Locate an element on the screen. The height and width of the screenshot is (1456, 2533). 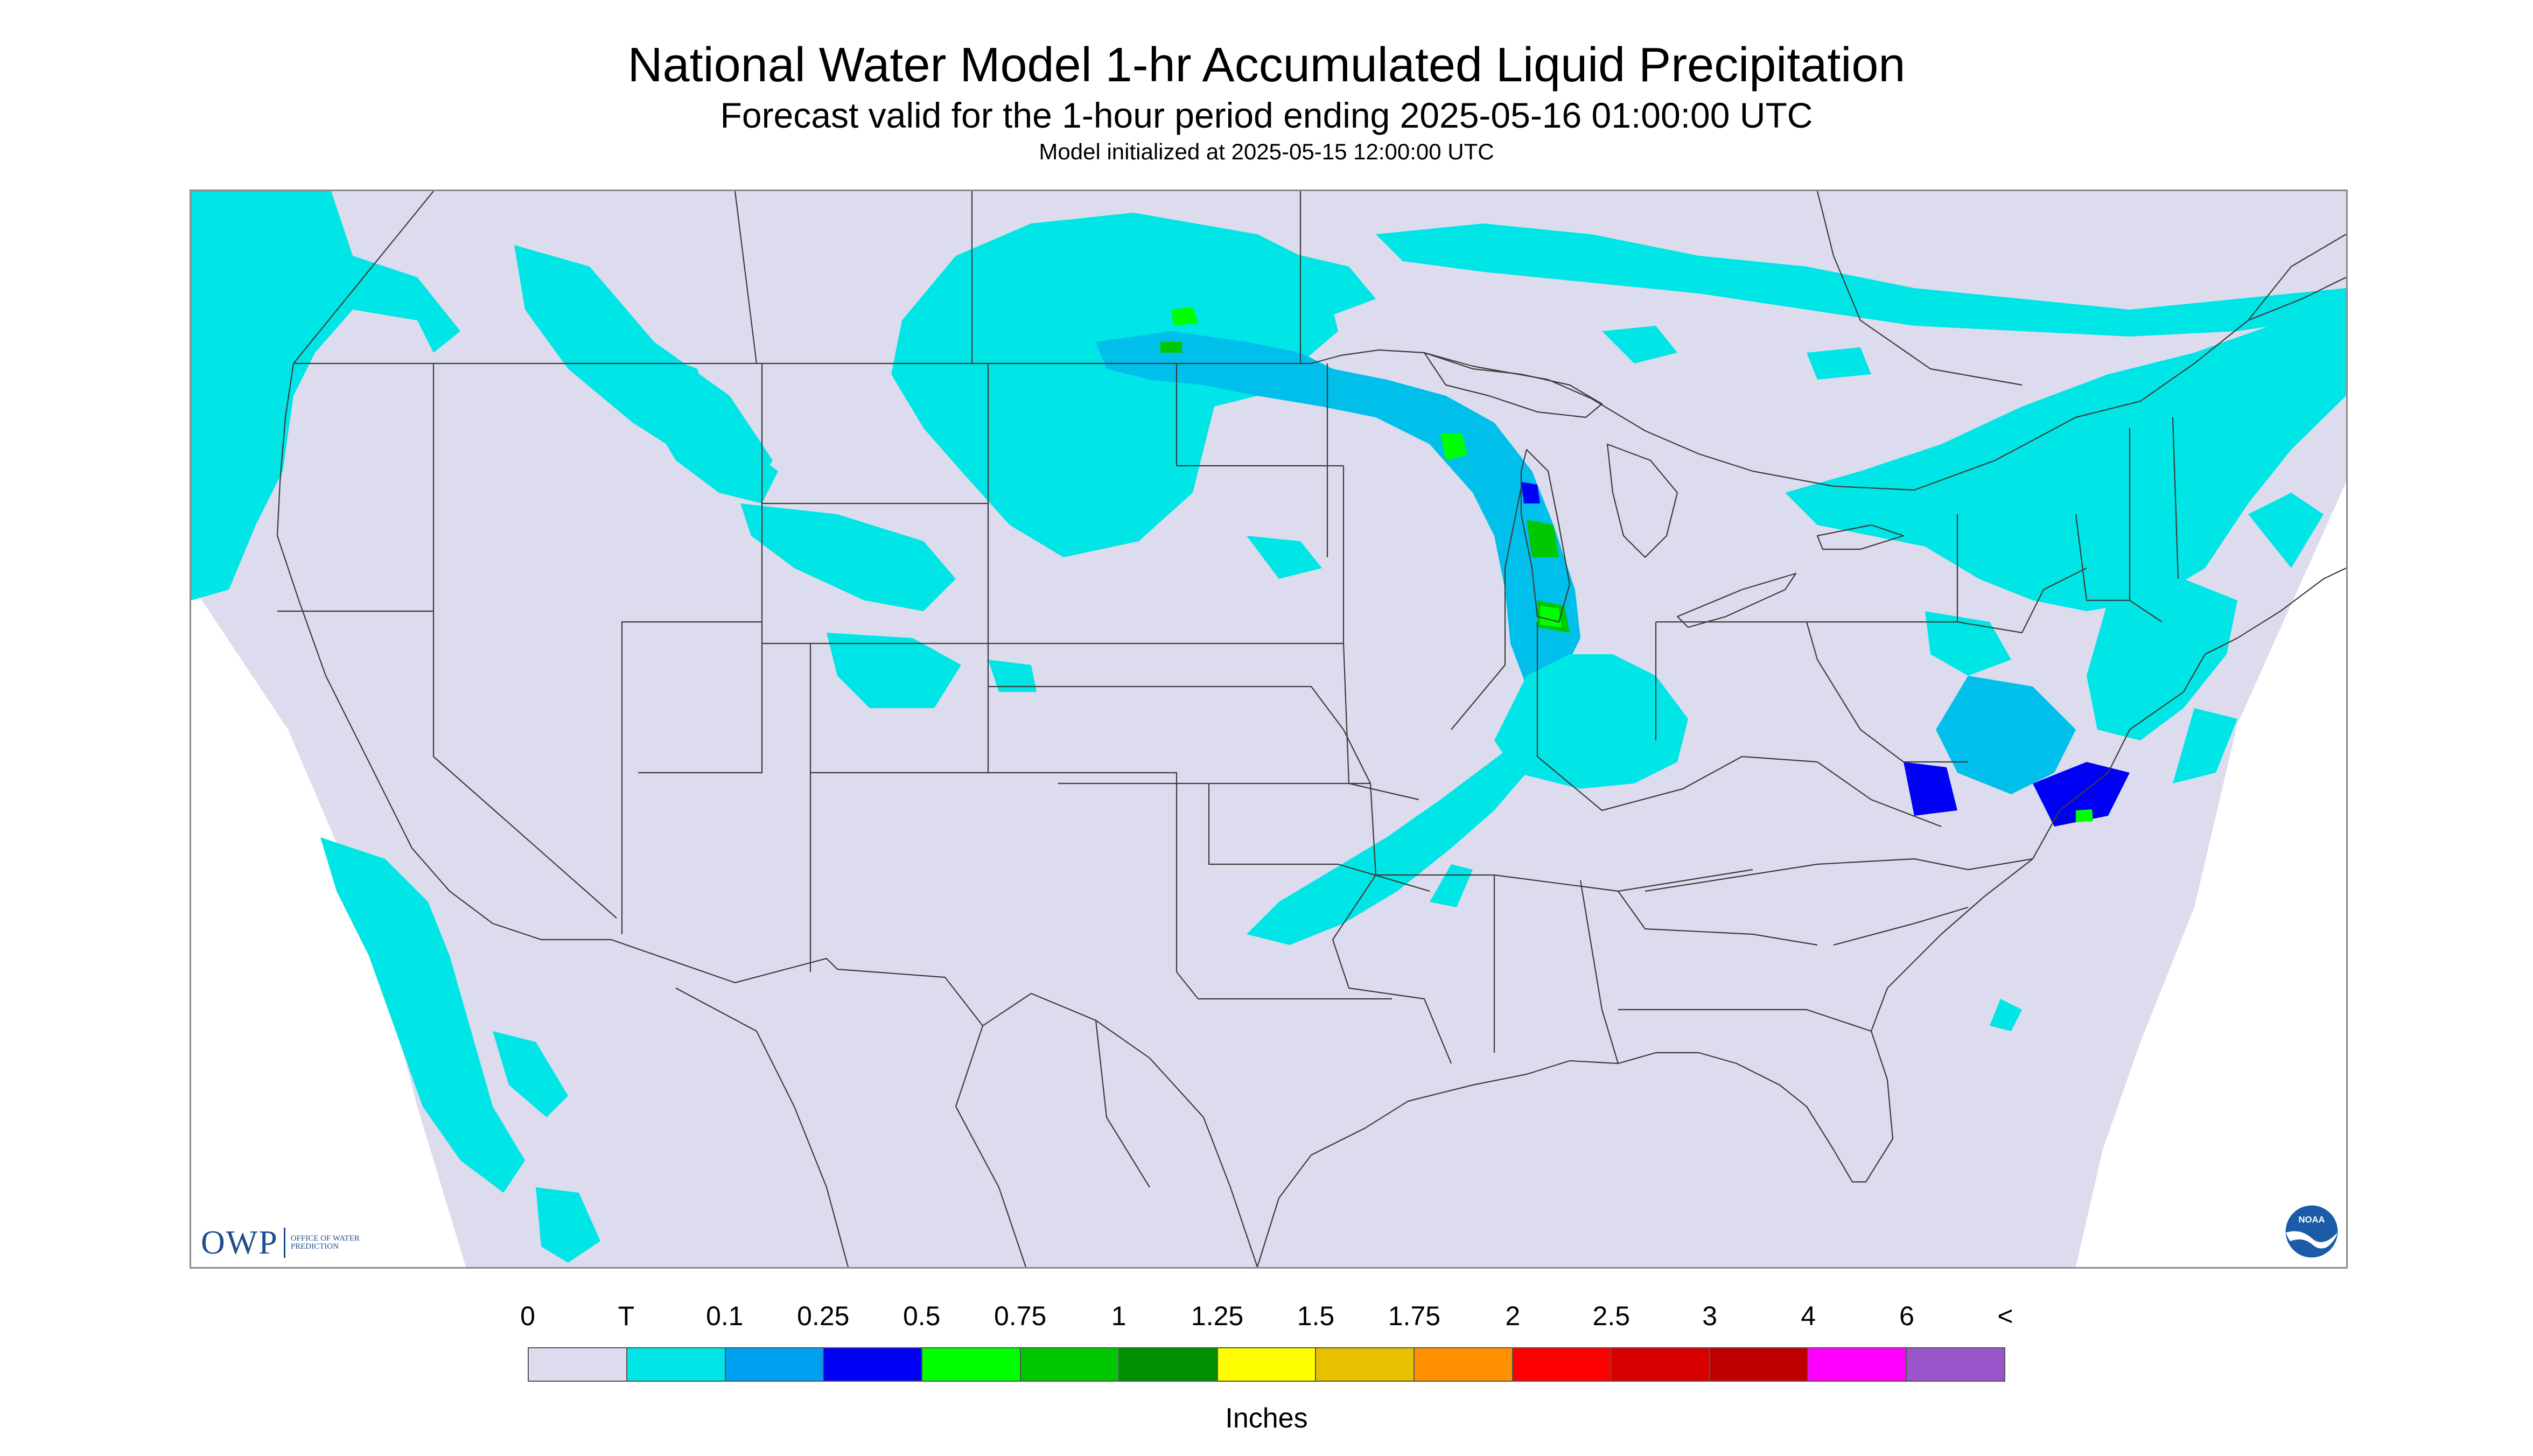
legend-label: 4 is located at coordinates (1809, 1316).